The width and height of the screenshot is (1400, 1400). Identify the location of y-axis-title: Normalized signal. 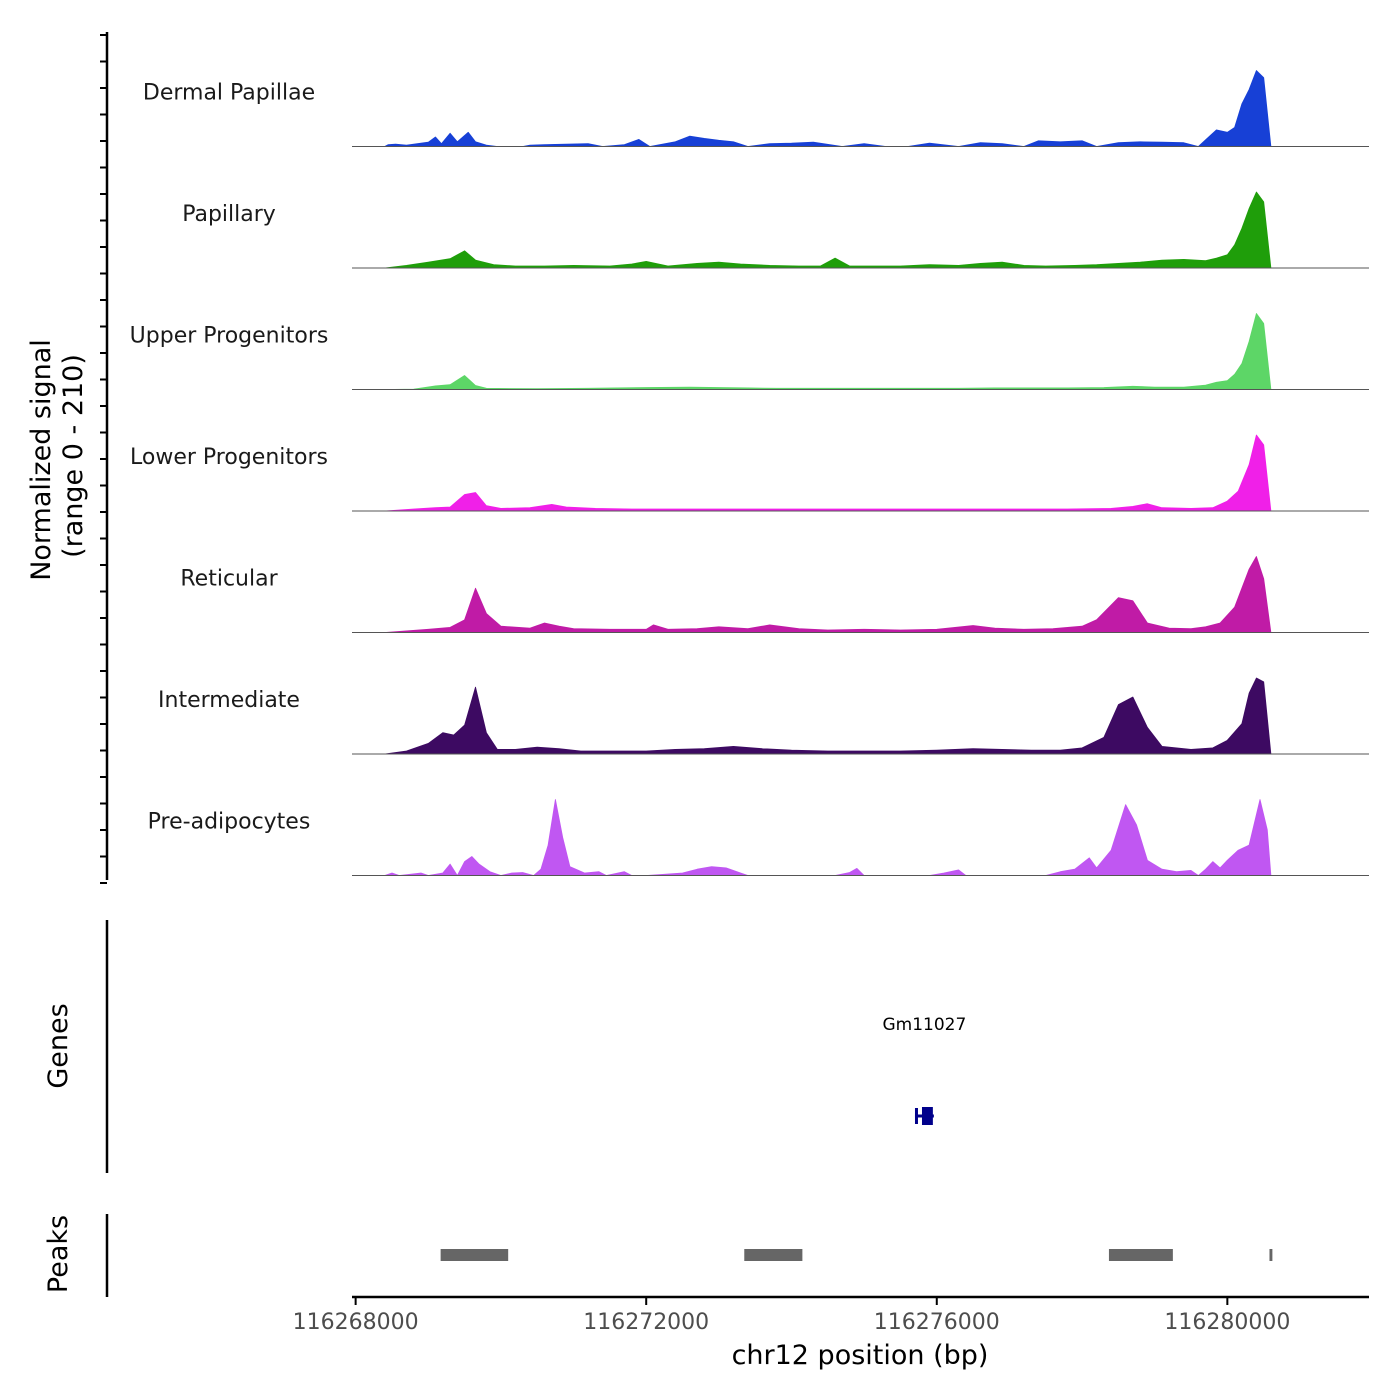
(41, 460).